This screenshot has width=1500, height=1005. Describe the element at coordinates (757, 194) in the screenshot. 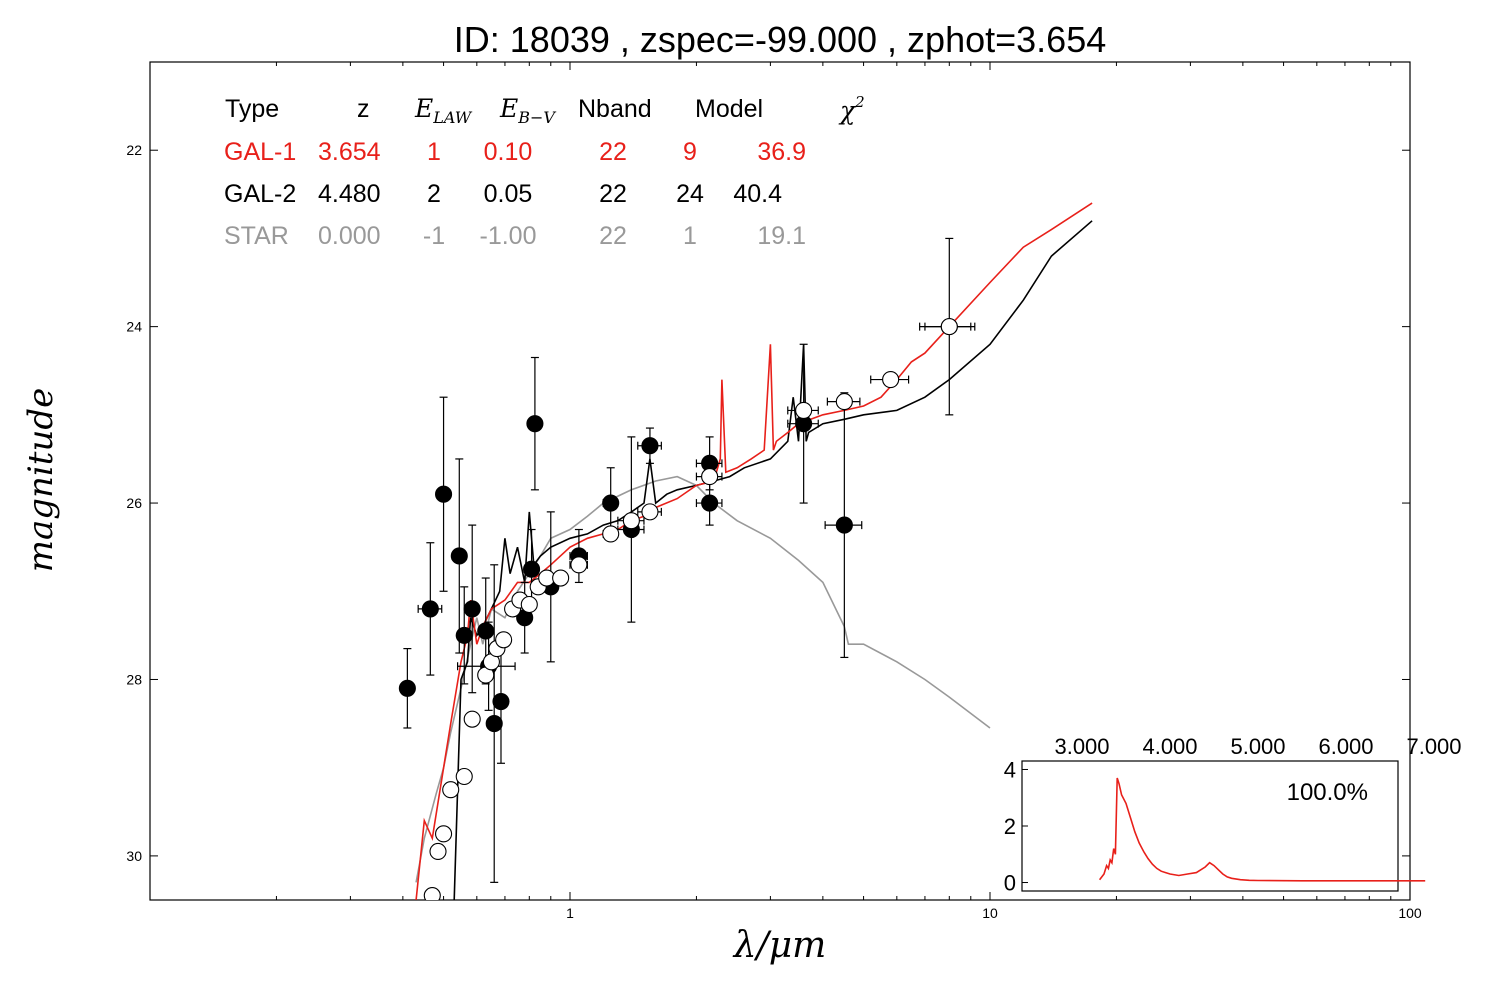

I see `table-cell-chi2: 40.4` at that location.